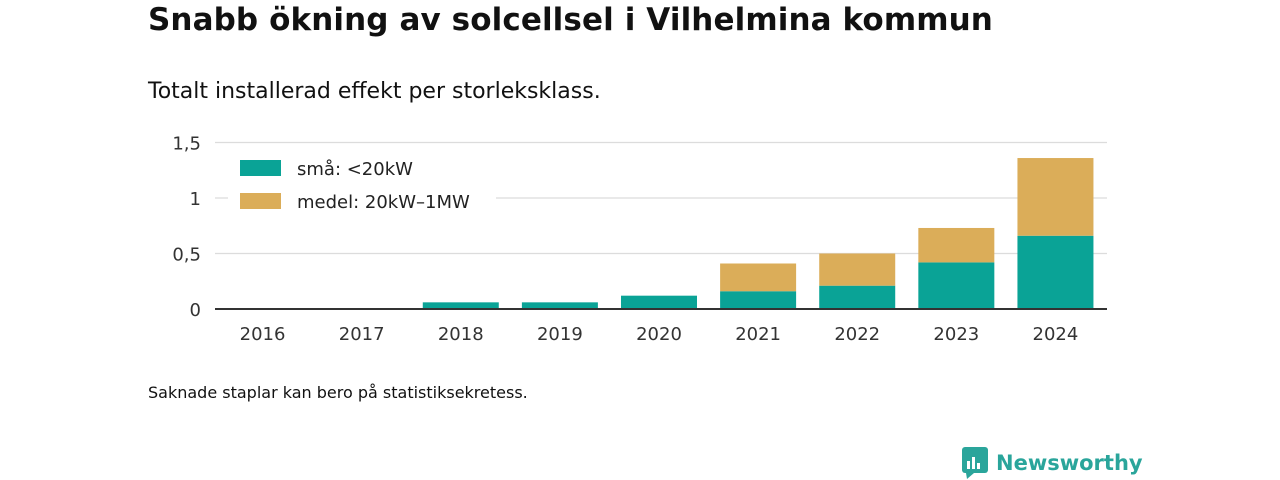 Image resolution: width=1280 pixels, height=480 pixels. Describe the element at coordinates (975, 463) in the screenshot. I see `newsworthy-logo-icon` at that location.